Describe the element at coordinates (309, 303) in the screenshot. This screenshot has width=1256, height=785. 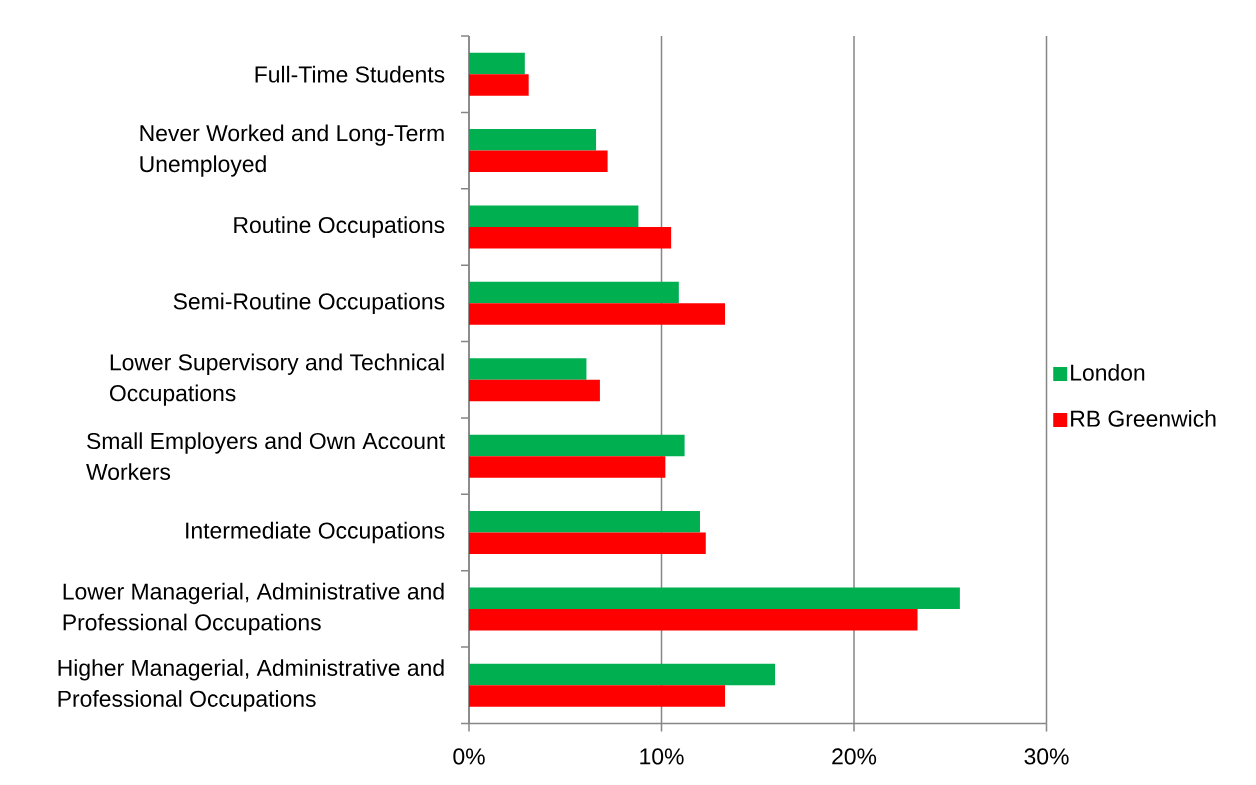
I see `y-tick-label: Semi-Routine Occupations` at that location.